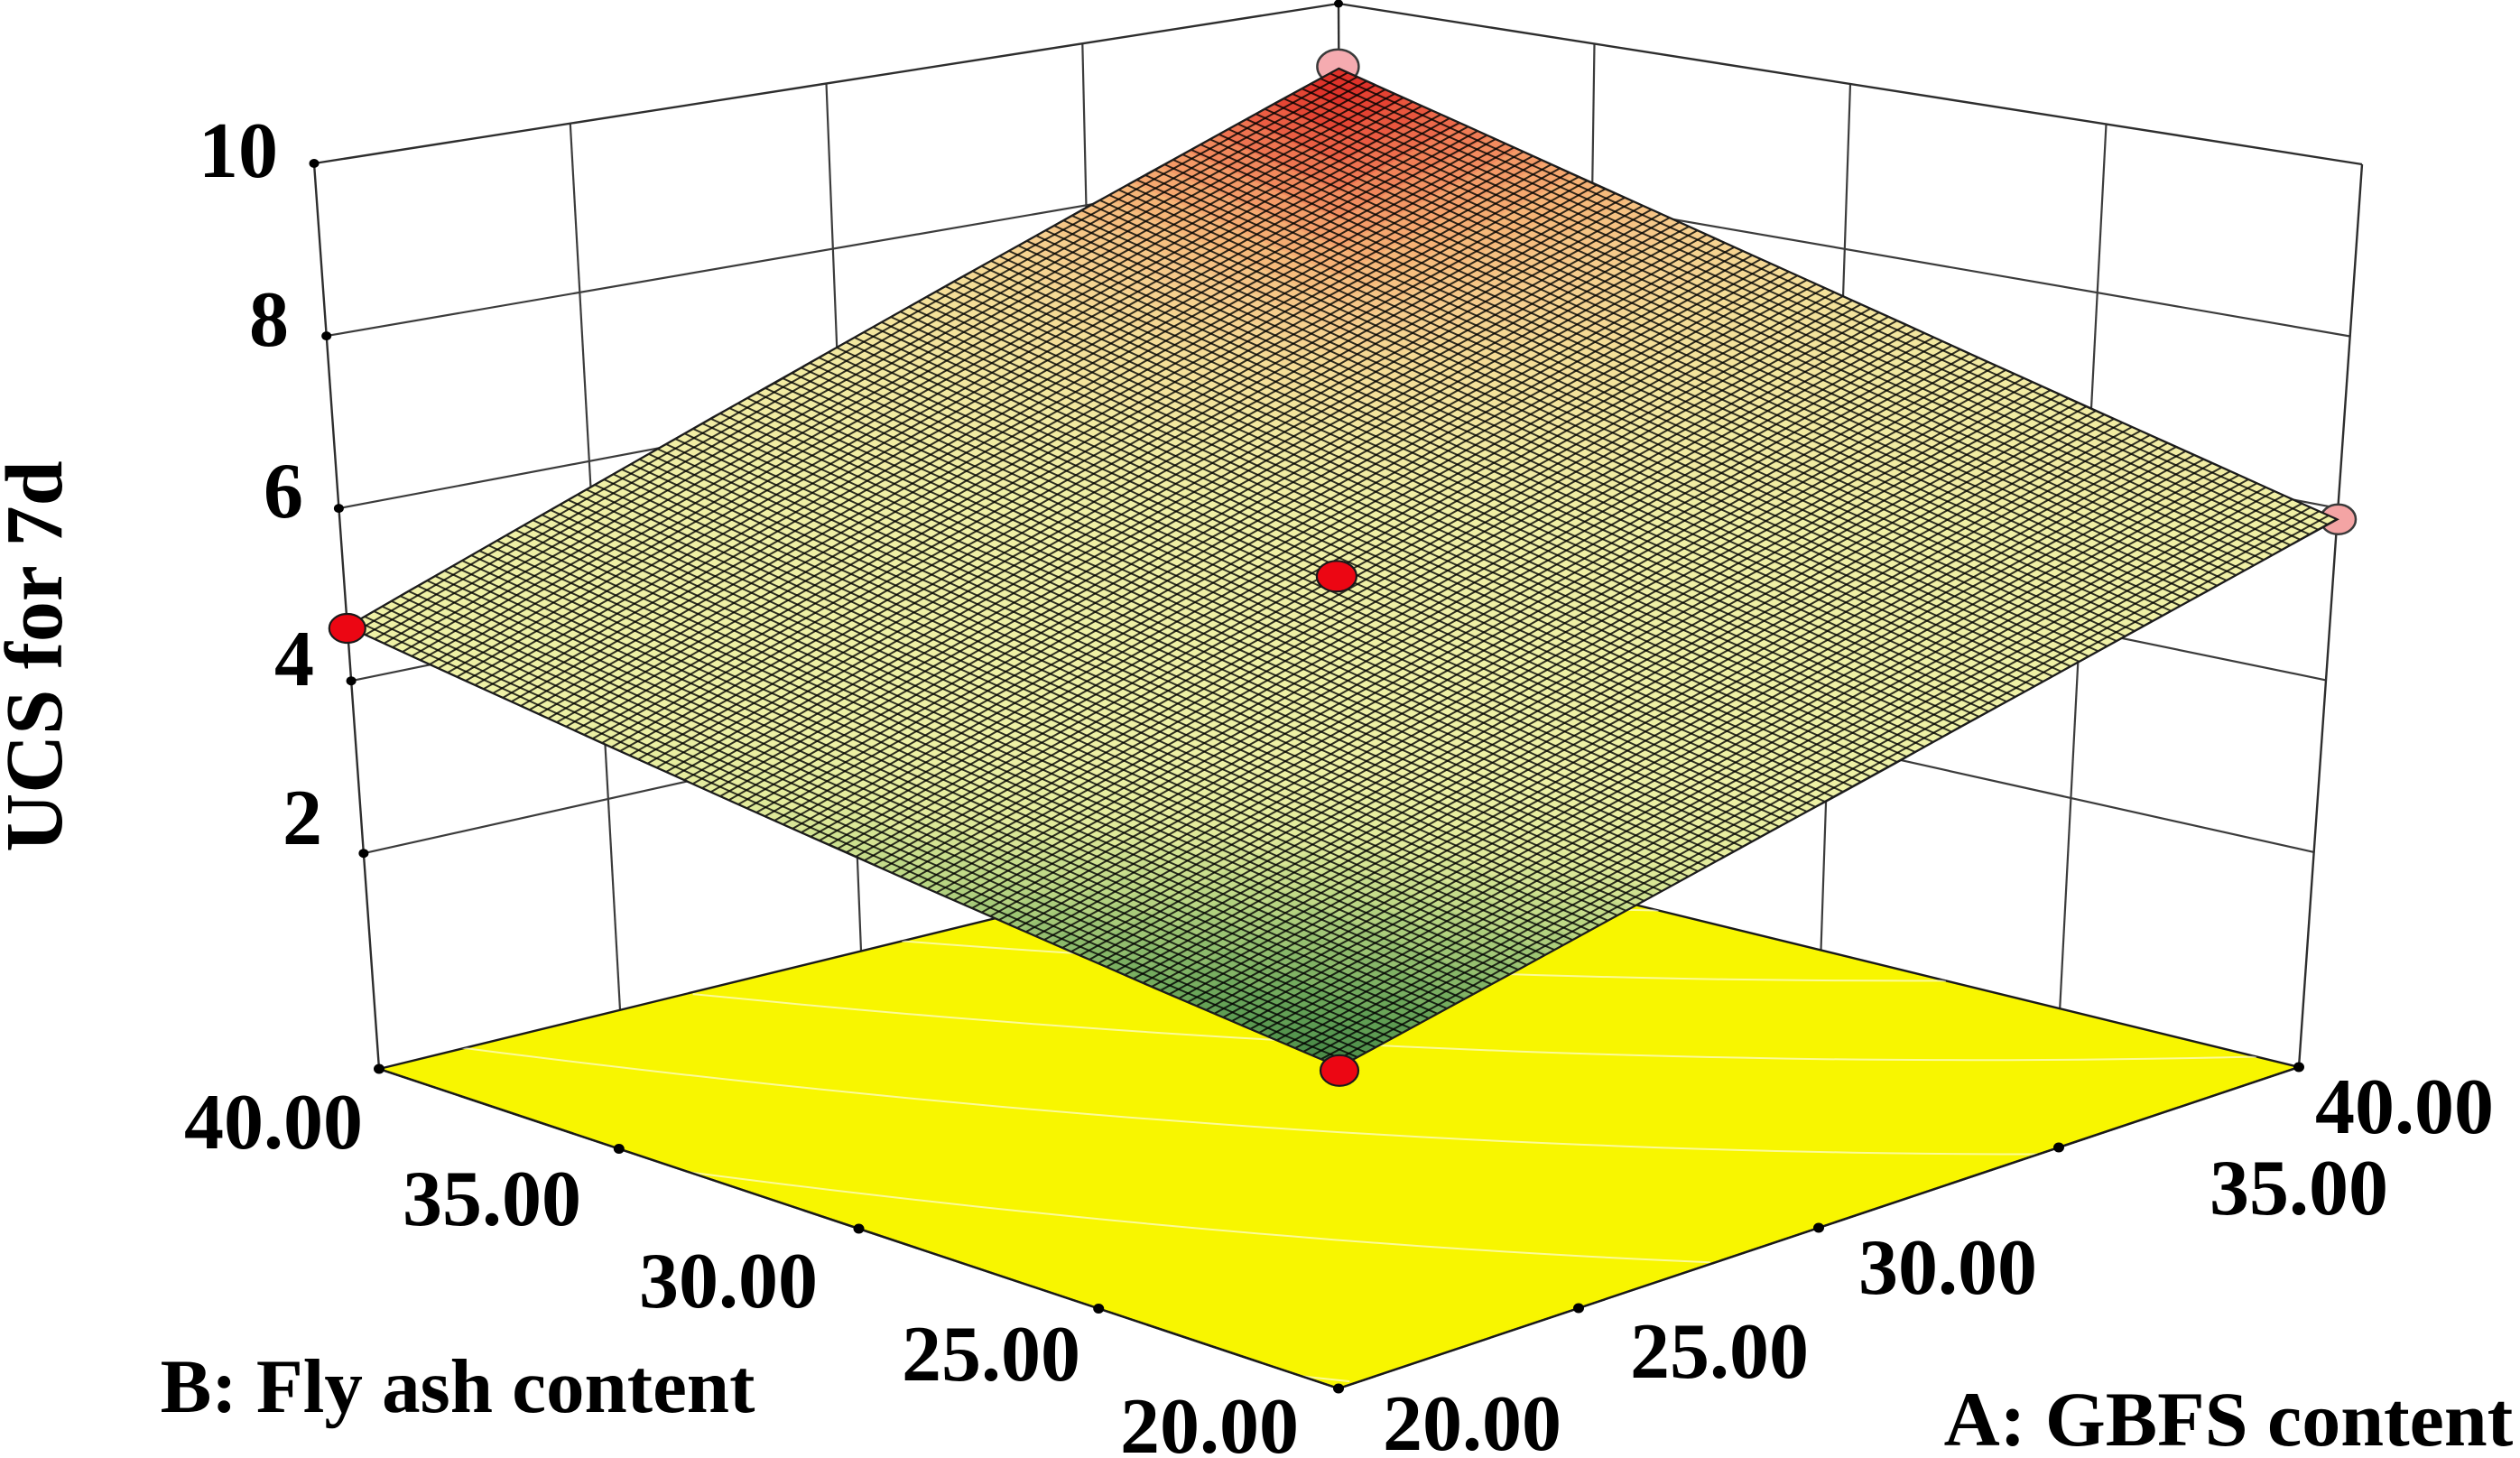 The width and height of the screenshot is (2520, 1458). Describe the element at coordinates (458, 1386) in the screenshot. I see `svg-text: B: Fly ash content` at that location.